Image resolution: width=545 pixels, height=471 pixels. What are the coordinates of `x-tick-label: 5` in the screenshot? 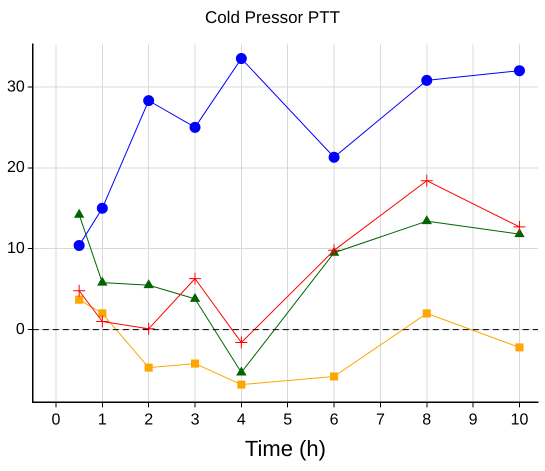 It's located at (287, 419).